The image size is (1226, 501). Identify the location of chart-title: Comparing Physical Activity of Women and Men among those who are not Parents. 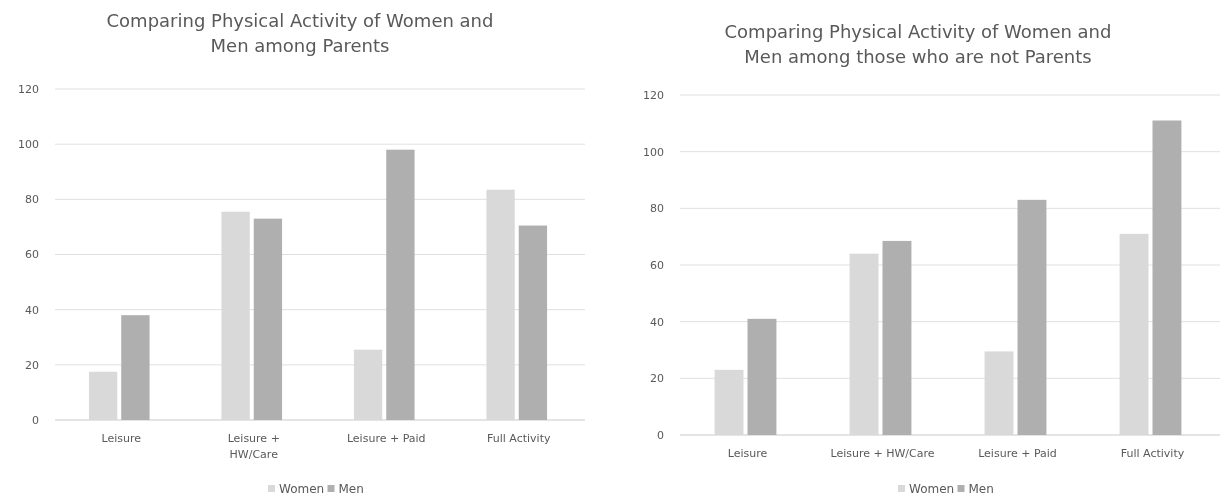
(918, 44).